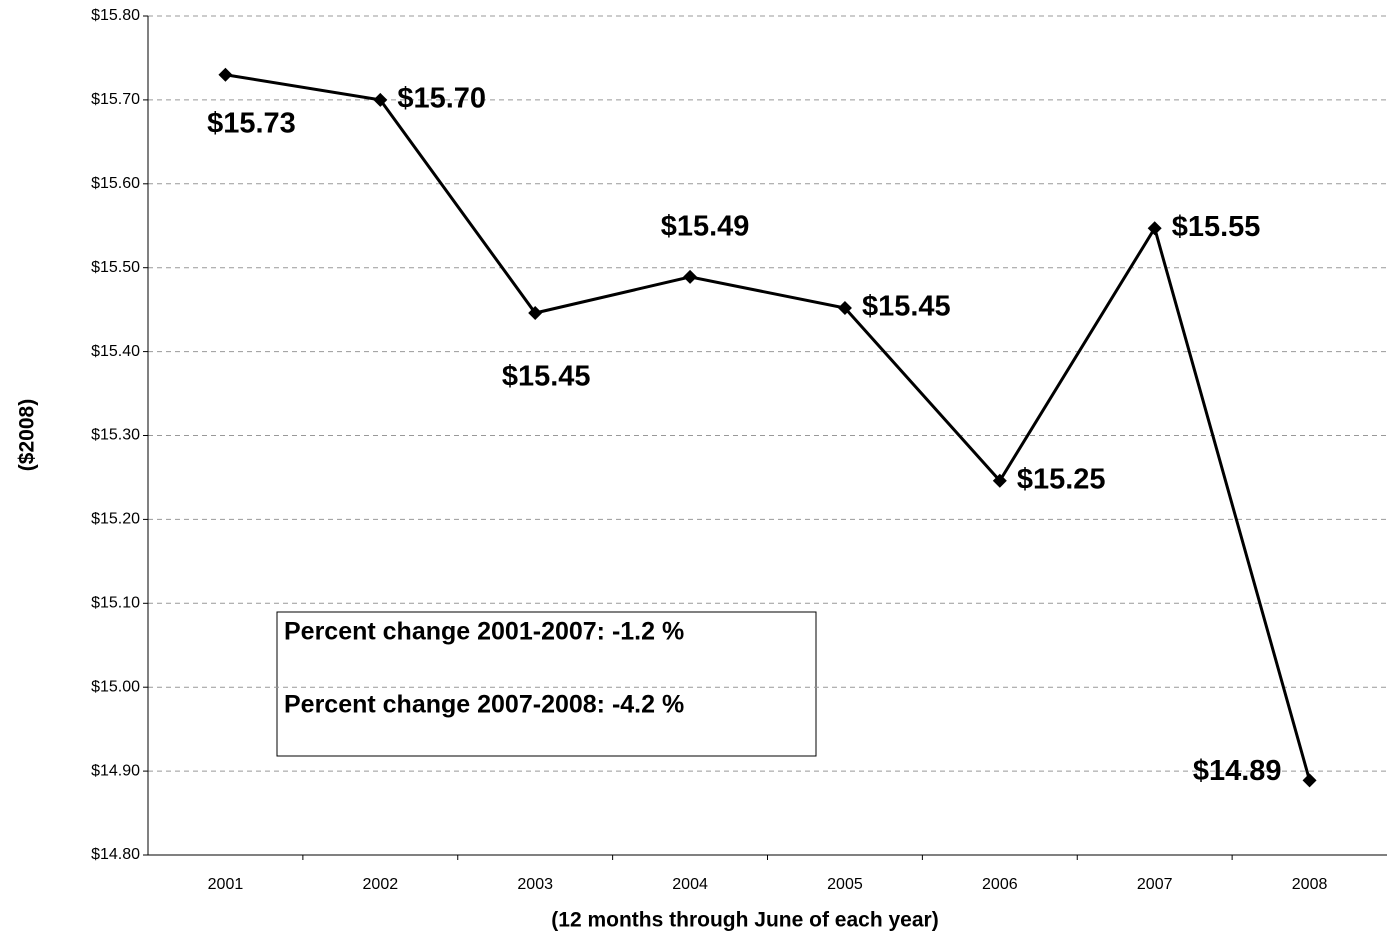  What do you see at coordinates (251, 123) in the screenshot?
I see `data-label: $15.73` at bounding box center [251, 123].